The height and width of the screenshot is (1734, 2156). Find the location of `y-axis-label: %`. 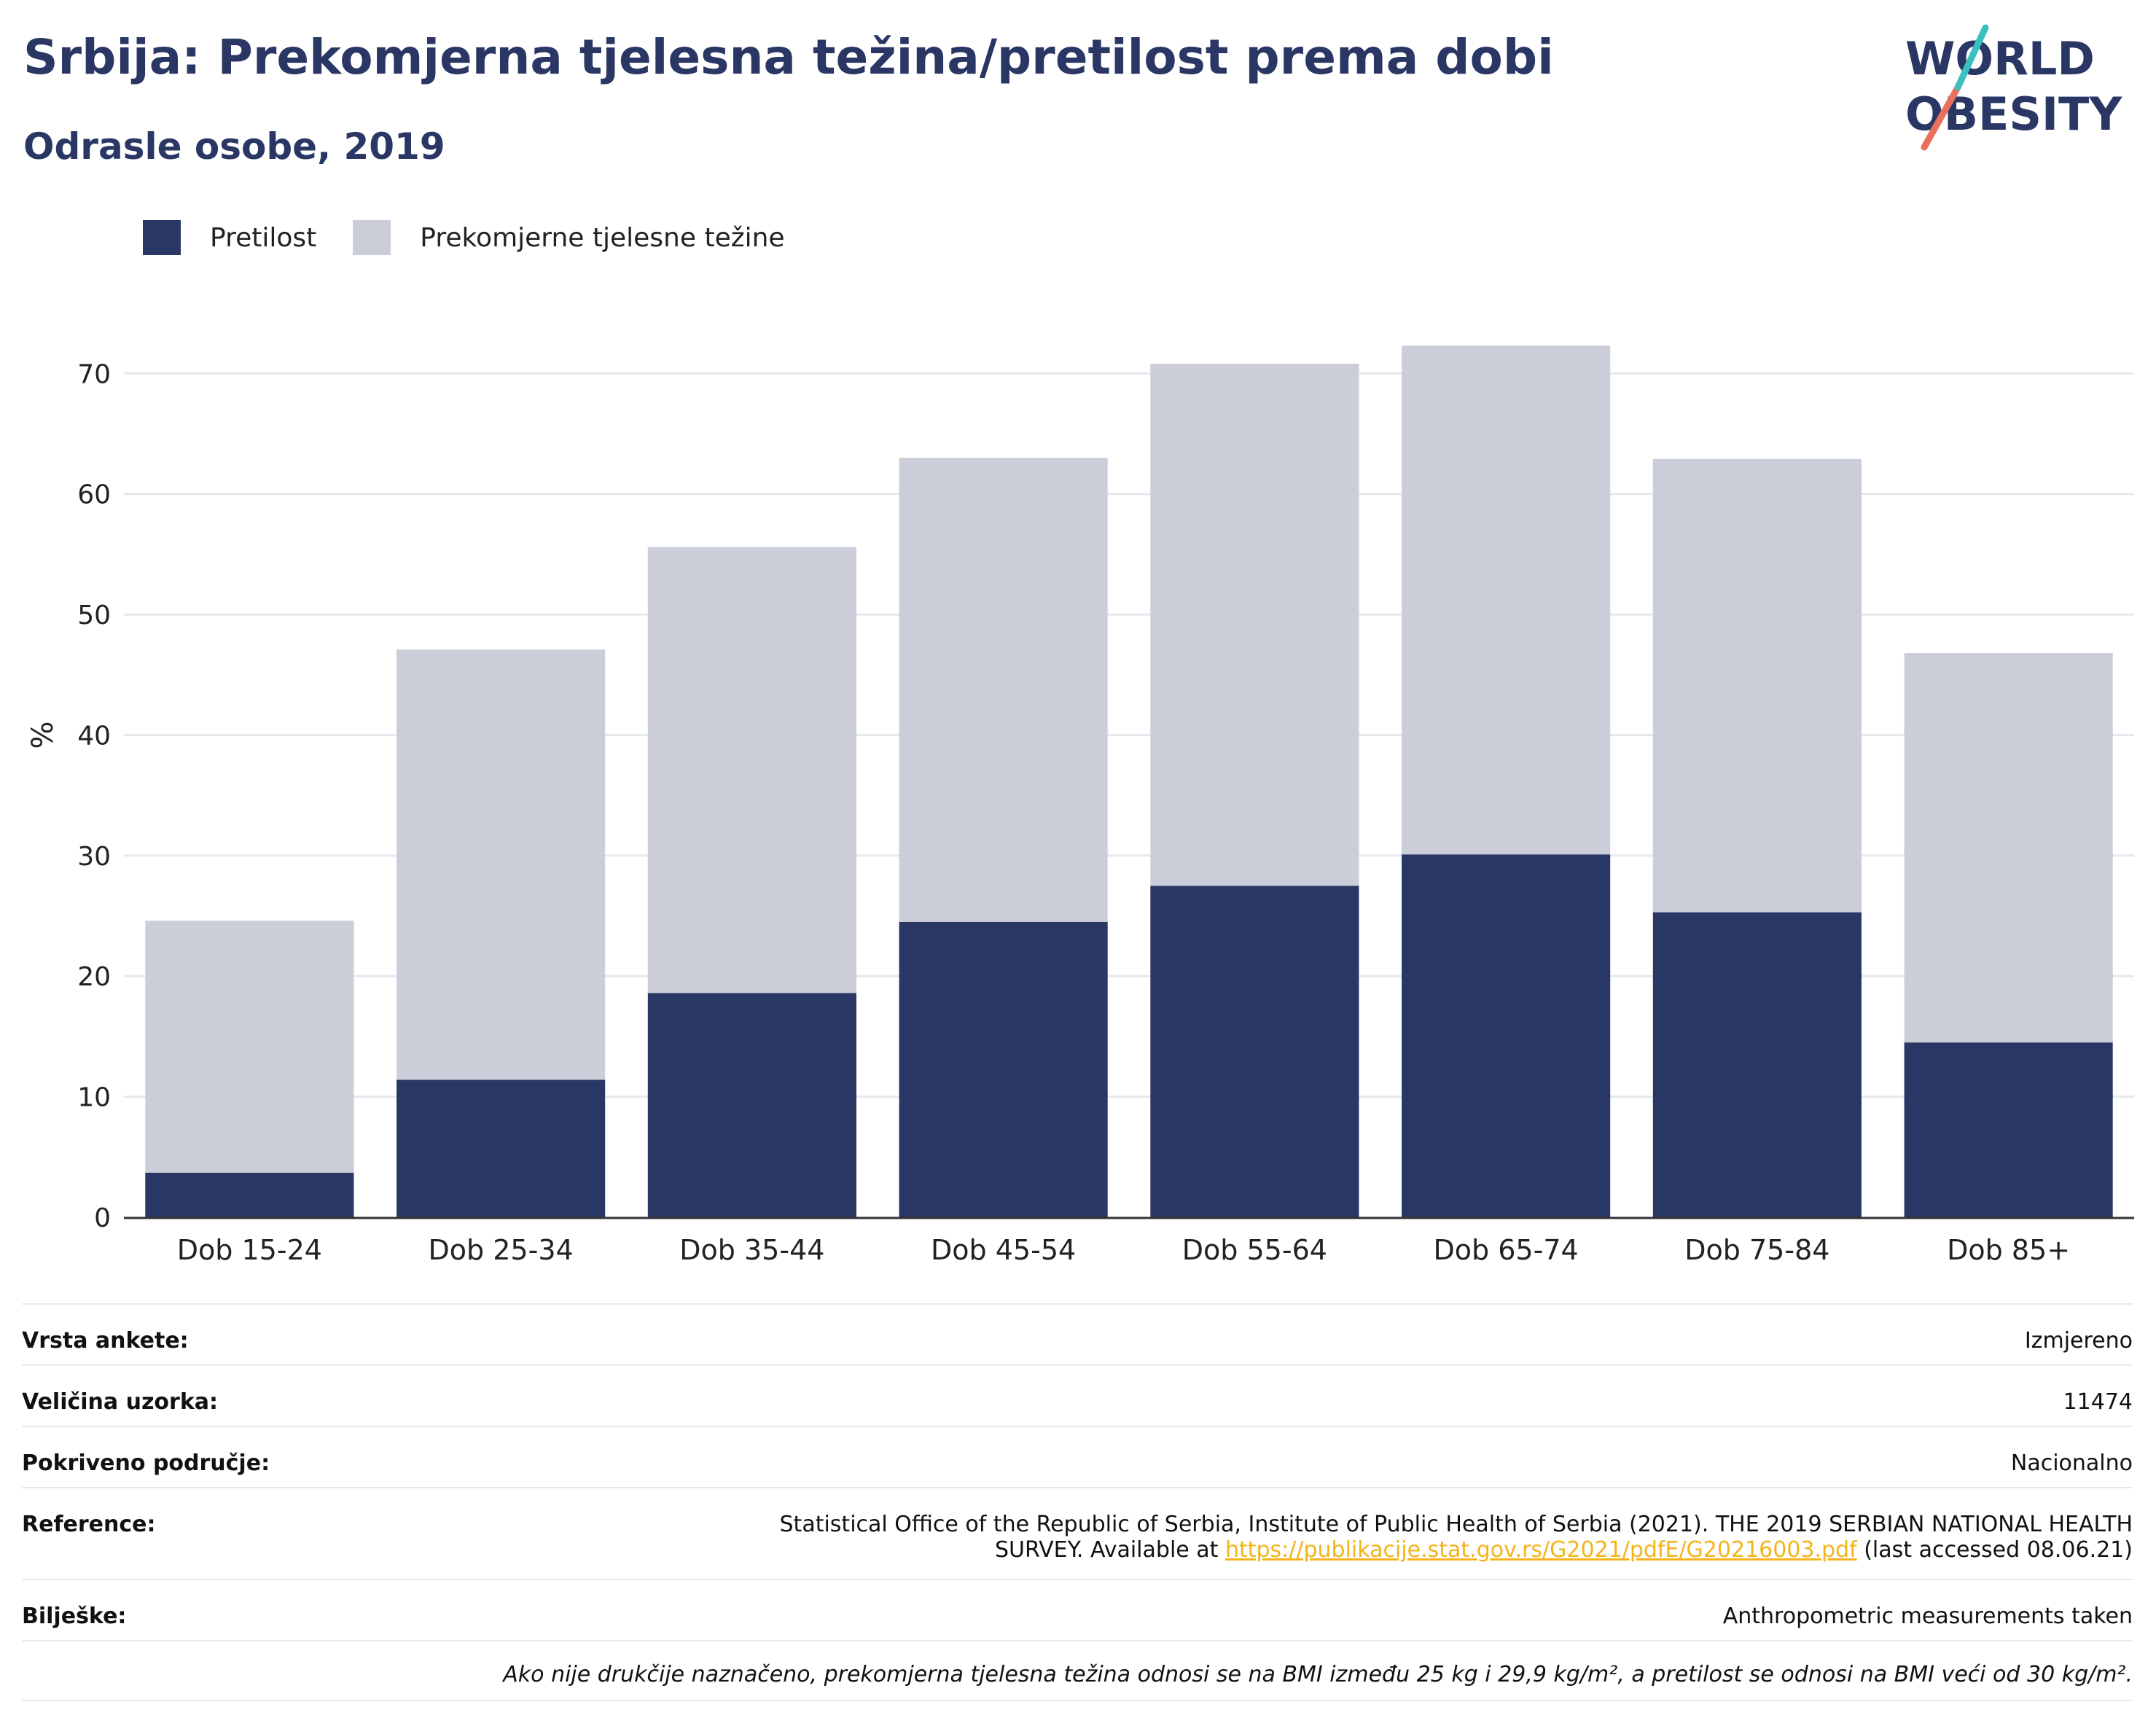

y-axis-label: % is located at coordinates (43, 735).